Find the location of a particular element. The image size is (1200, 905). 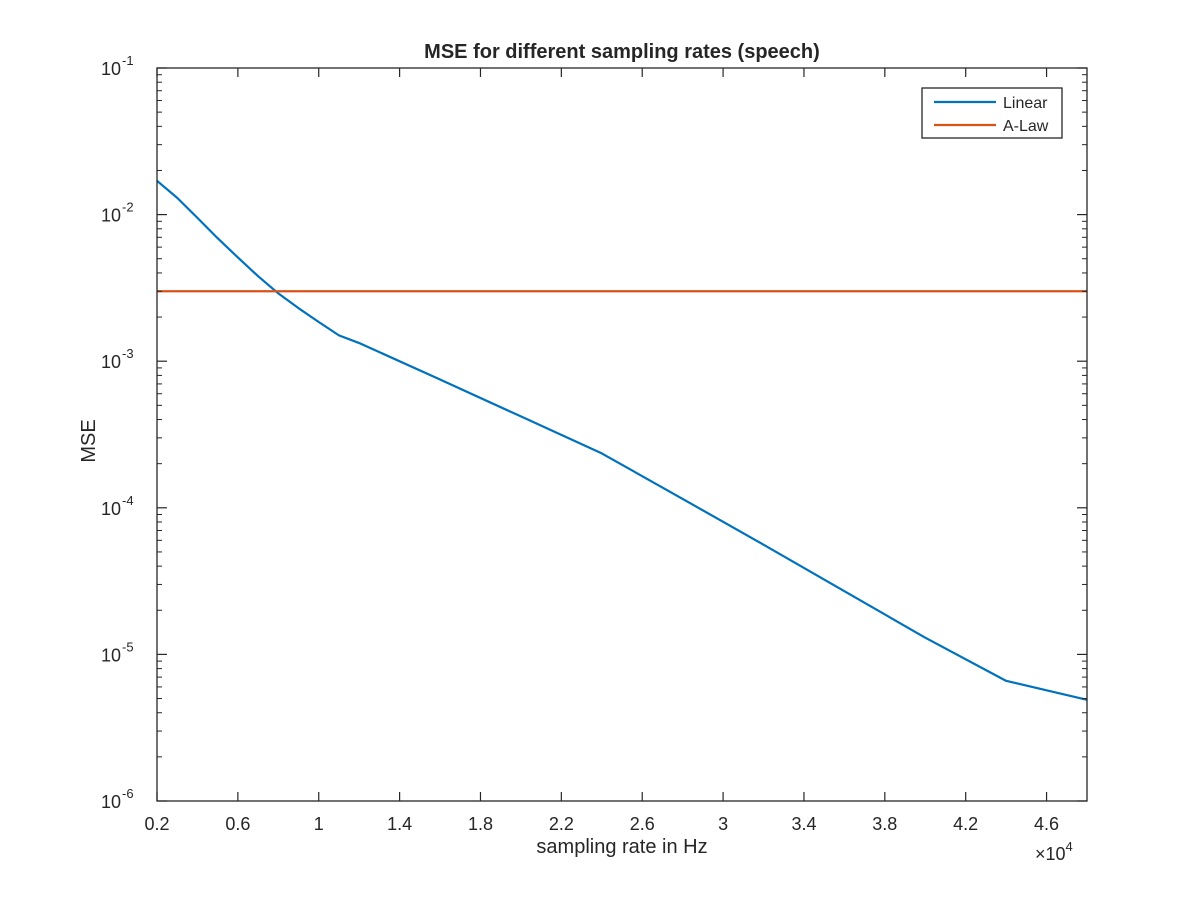

x-tick-label: 1.4 is located at coordinates (399, 824).